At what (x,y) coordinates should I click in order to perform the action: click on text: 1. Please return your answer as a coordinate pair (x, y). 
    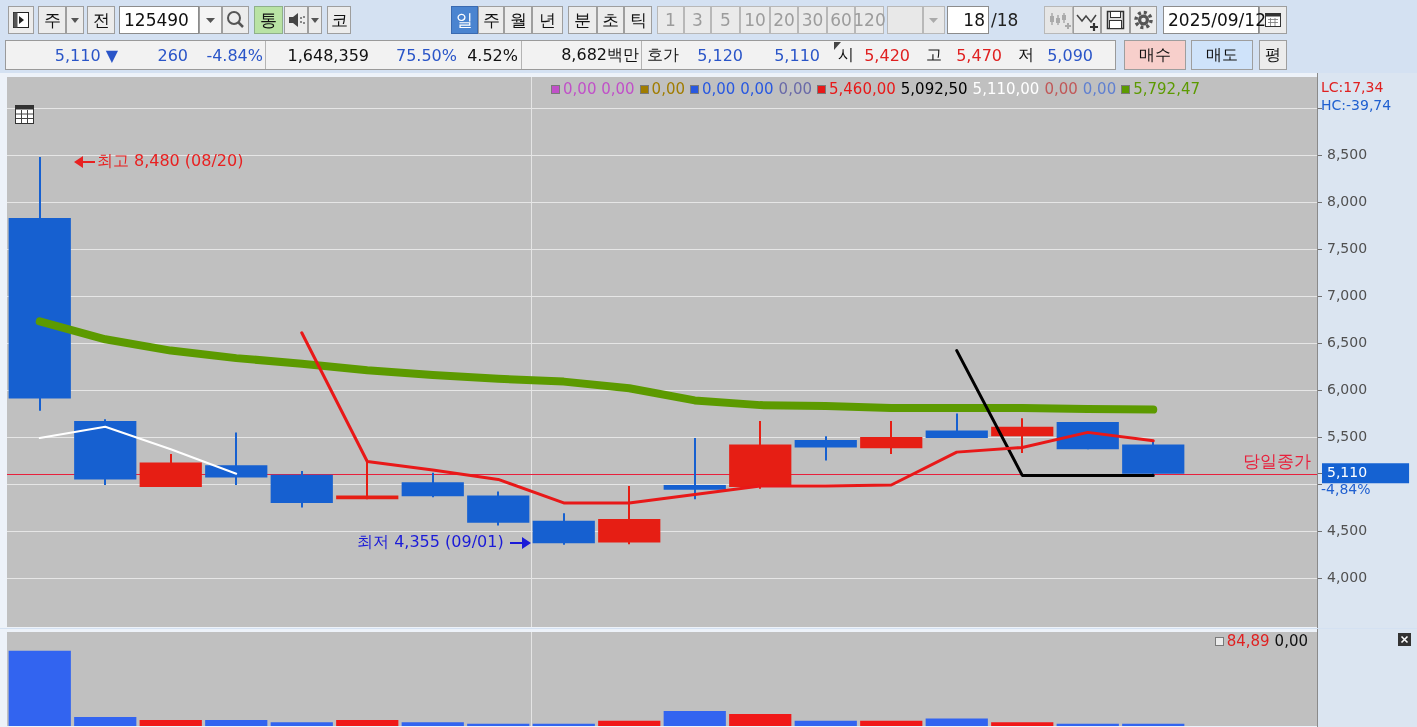
    Looking at the image, I should click on (670, 20).